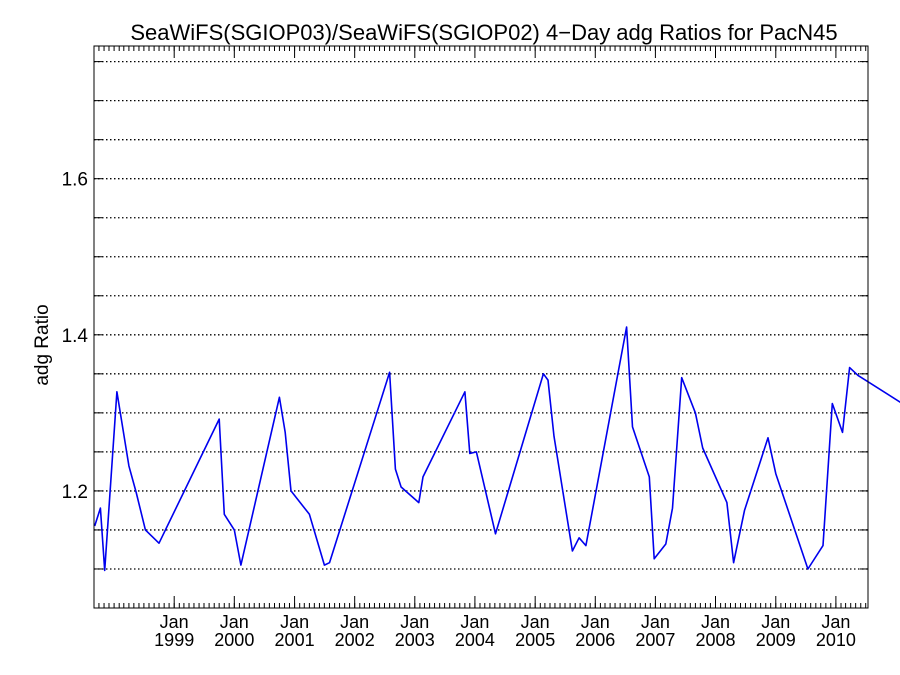  What do you see at coordinates (836, 640) in the screenshot?
I see `x-tick-year-label: 2010` at bounding box center [836, 640].